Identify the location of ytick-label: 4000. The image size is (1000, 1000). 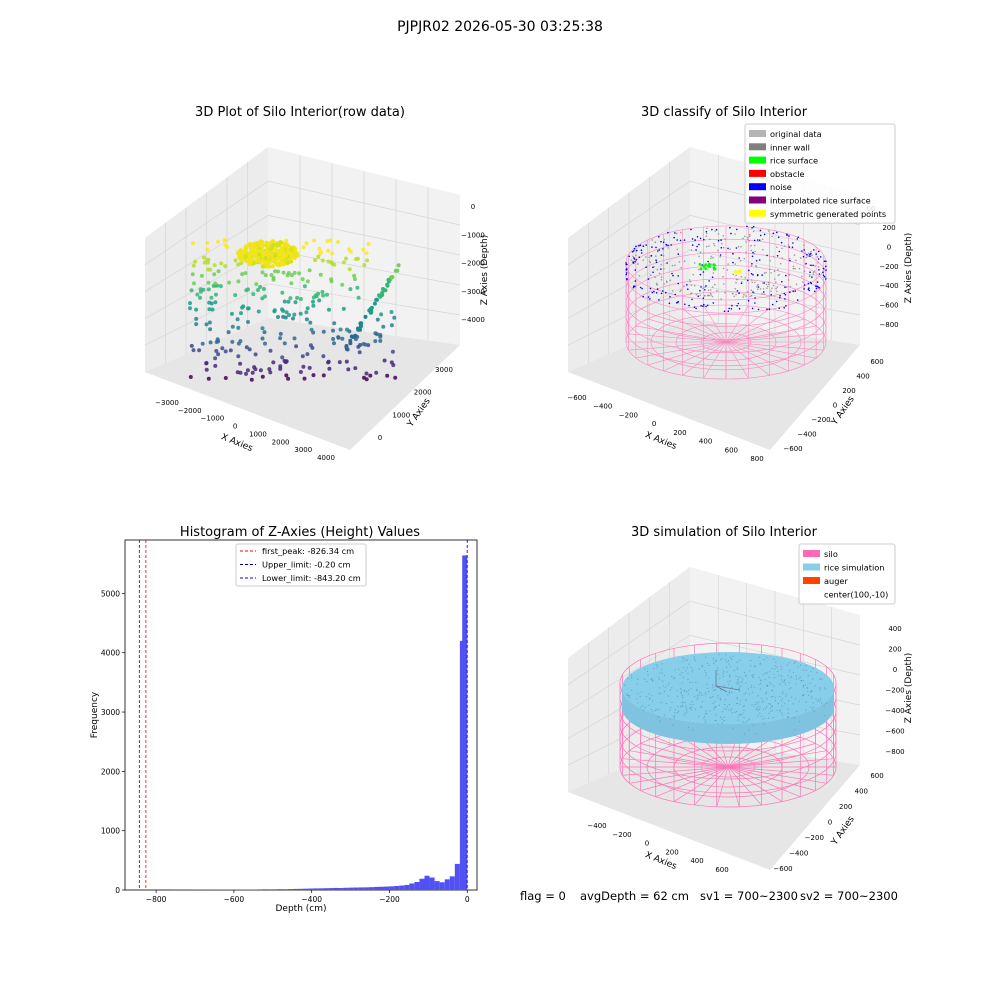
(110, 653).